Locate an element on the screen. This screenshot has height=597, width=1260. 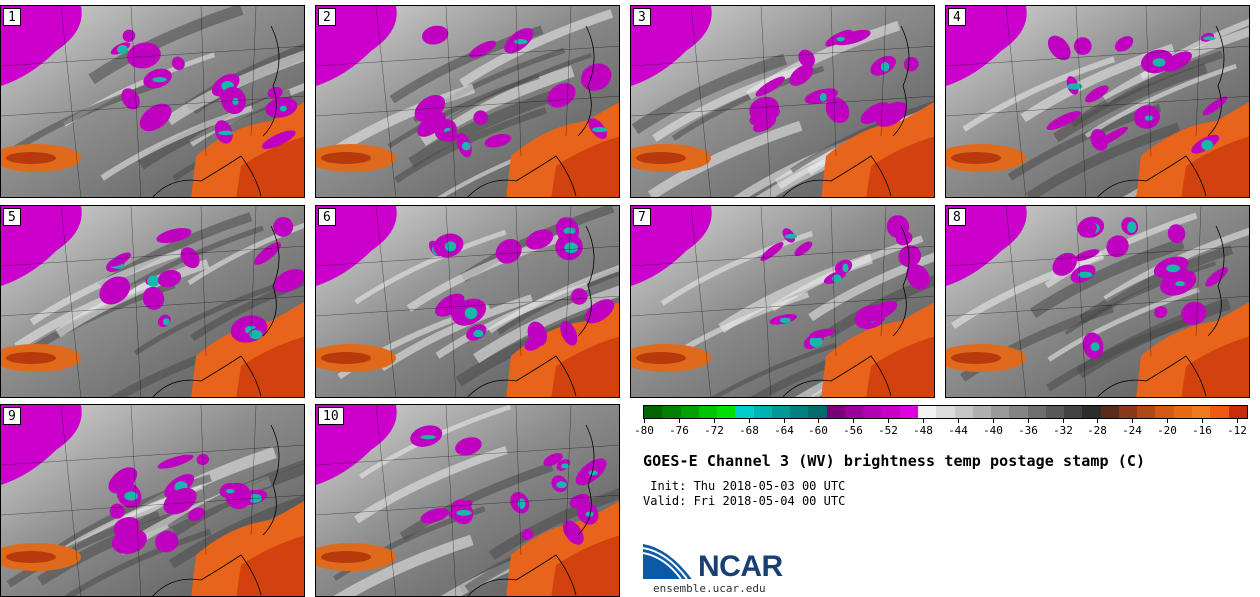
colorbar-tick-label: -28 is located at coordinates (1097, 430).